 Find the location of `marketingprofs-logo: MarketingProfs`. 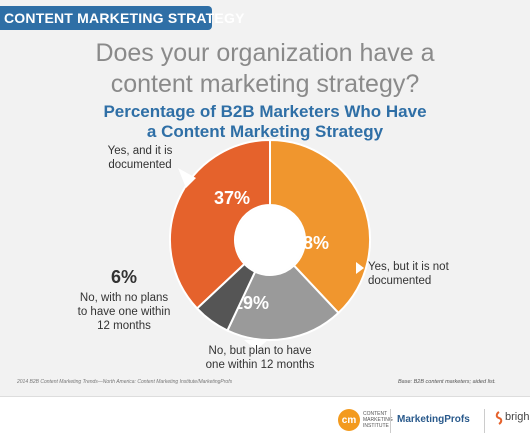

marketingprofs-logo: MarketingProfs is located at coordinates (433, 419).